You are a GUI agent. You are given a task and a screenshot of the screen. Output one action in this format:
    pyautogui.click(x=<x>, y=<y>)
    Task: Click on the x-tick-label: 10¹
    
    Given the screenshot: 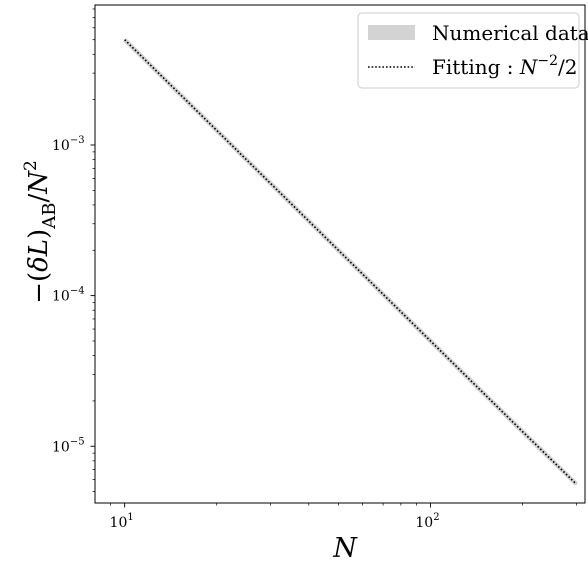 What is the action you would take?
    pyautogui.click(x=122, y=521)
    